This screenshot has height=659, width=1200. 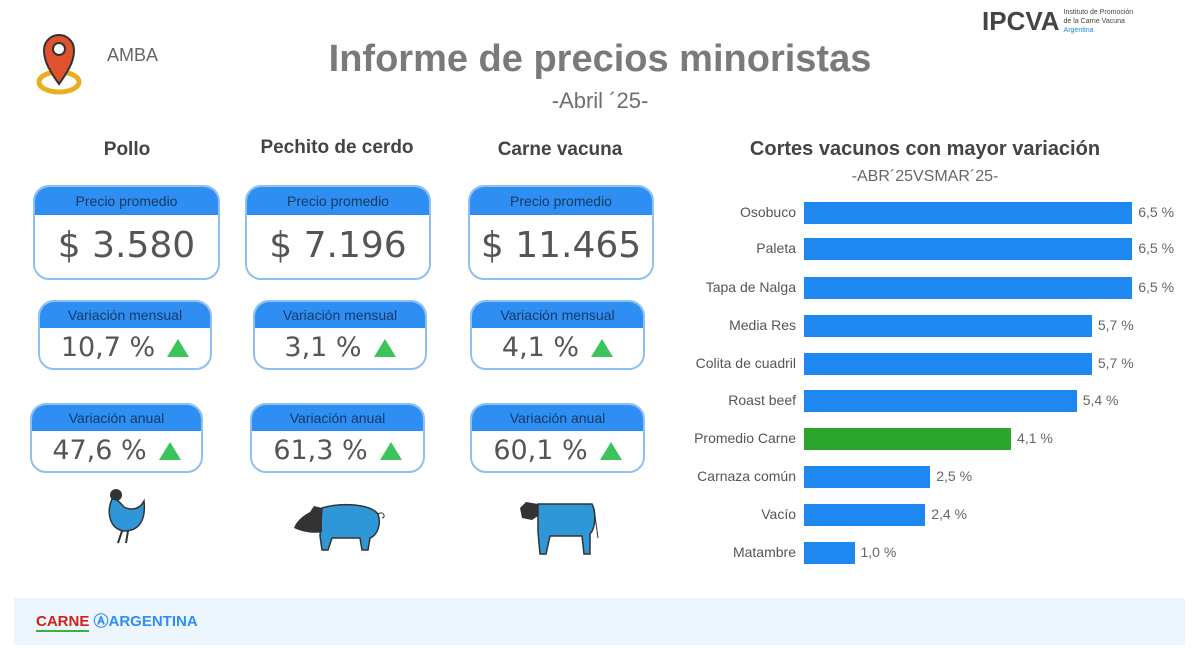 I want to click on price-card: Precio promedio $ 7.196, so click(x=338, y=232).